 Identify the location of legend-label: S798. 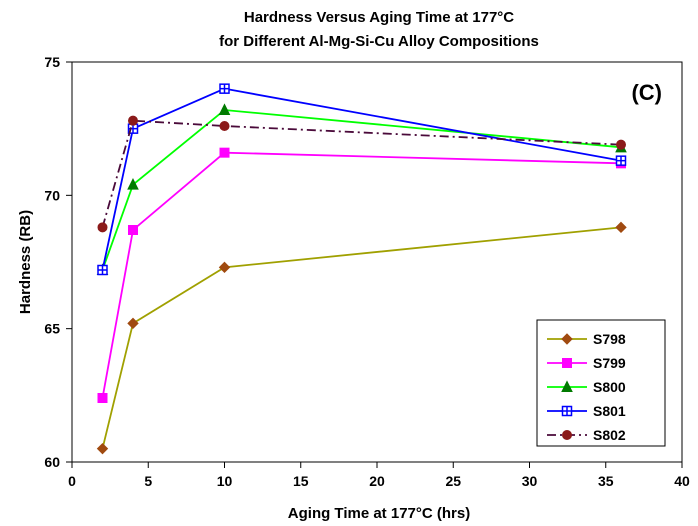
(609, 339).